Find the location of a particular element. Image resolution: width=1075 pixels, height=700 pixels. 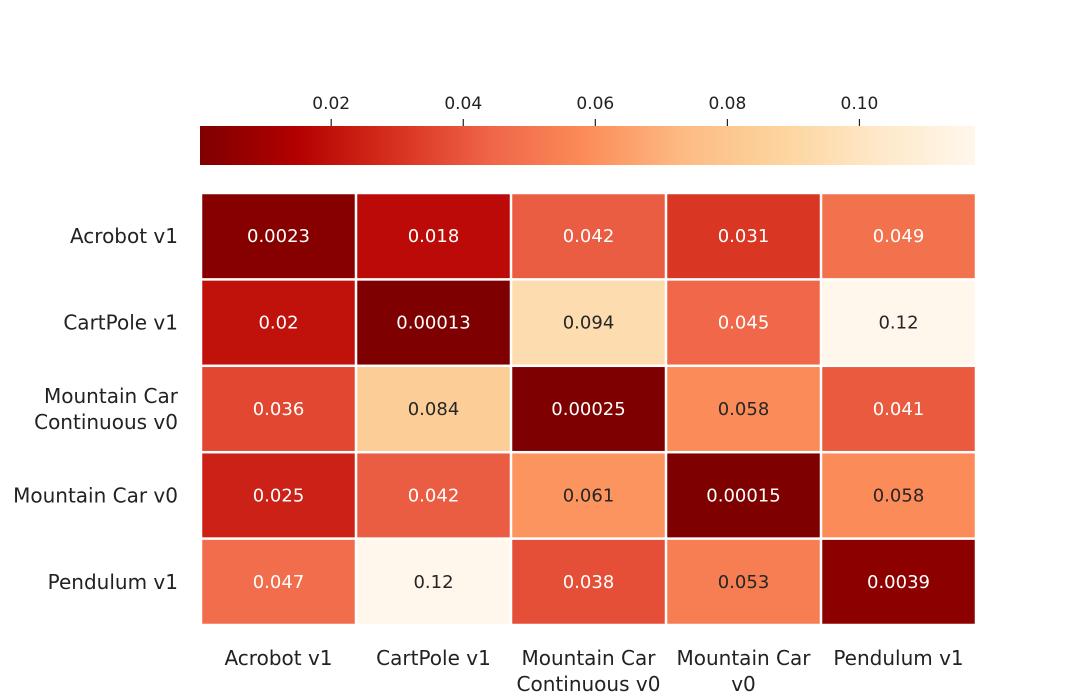

column-label: Acrobot v1 is located at coordinates (278, 658).